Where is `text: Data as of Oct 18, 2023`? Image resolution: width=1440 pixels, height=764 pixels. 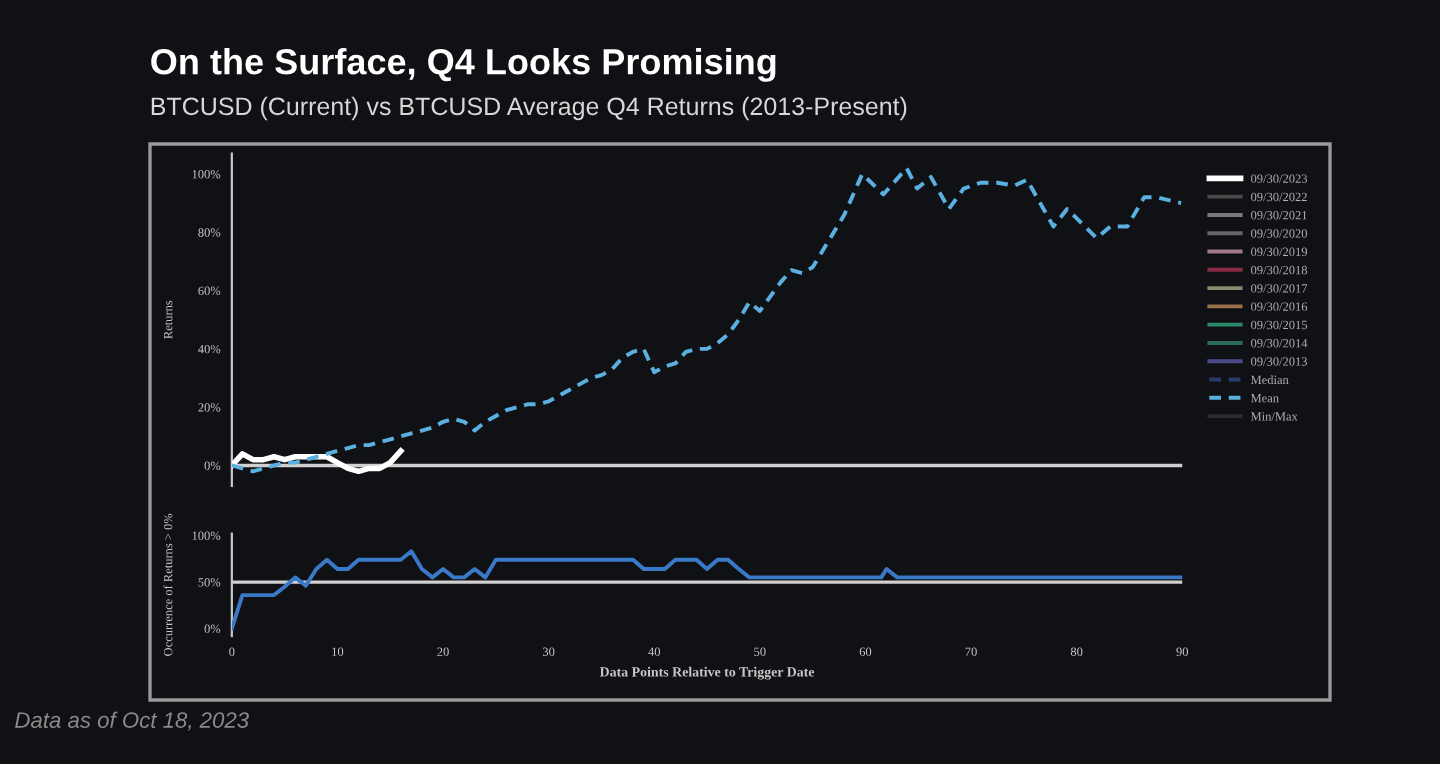
text: Data as of Oct 18, 2023 is located at coordinates (132, 721).